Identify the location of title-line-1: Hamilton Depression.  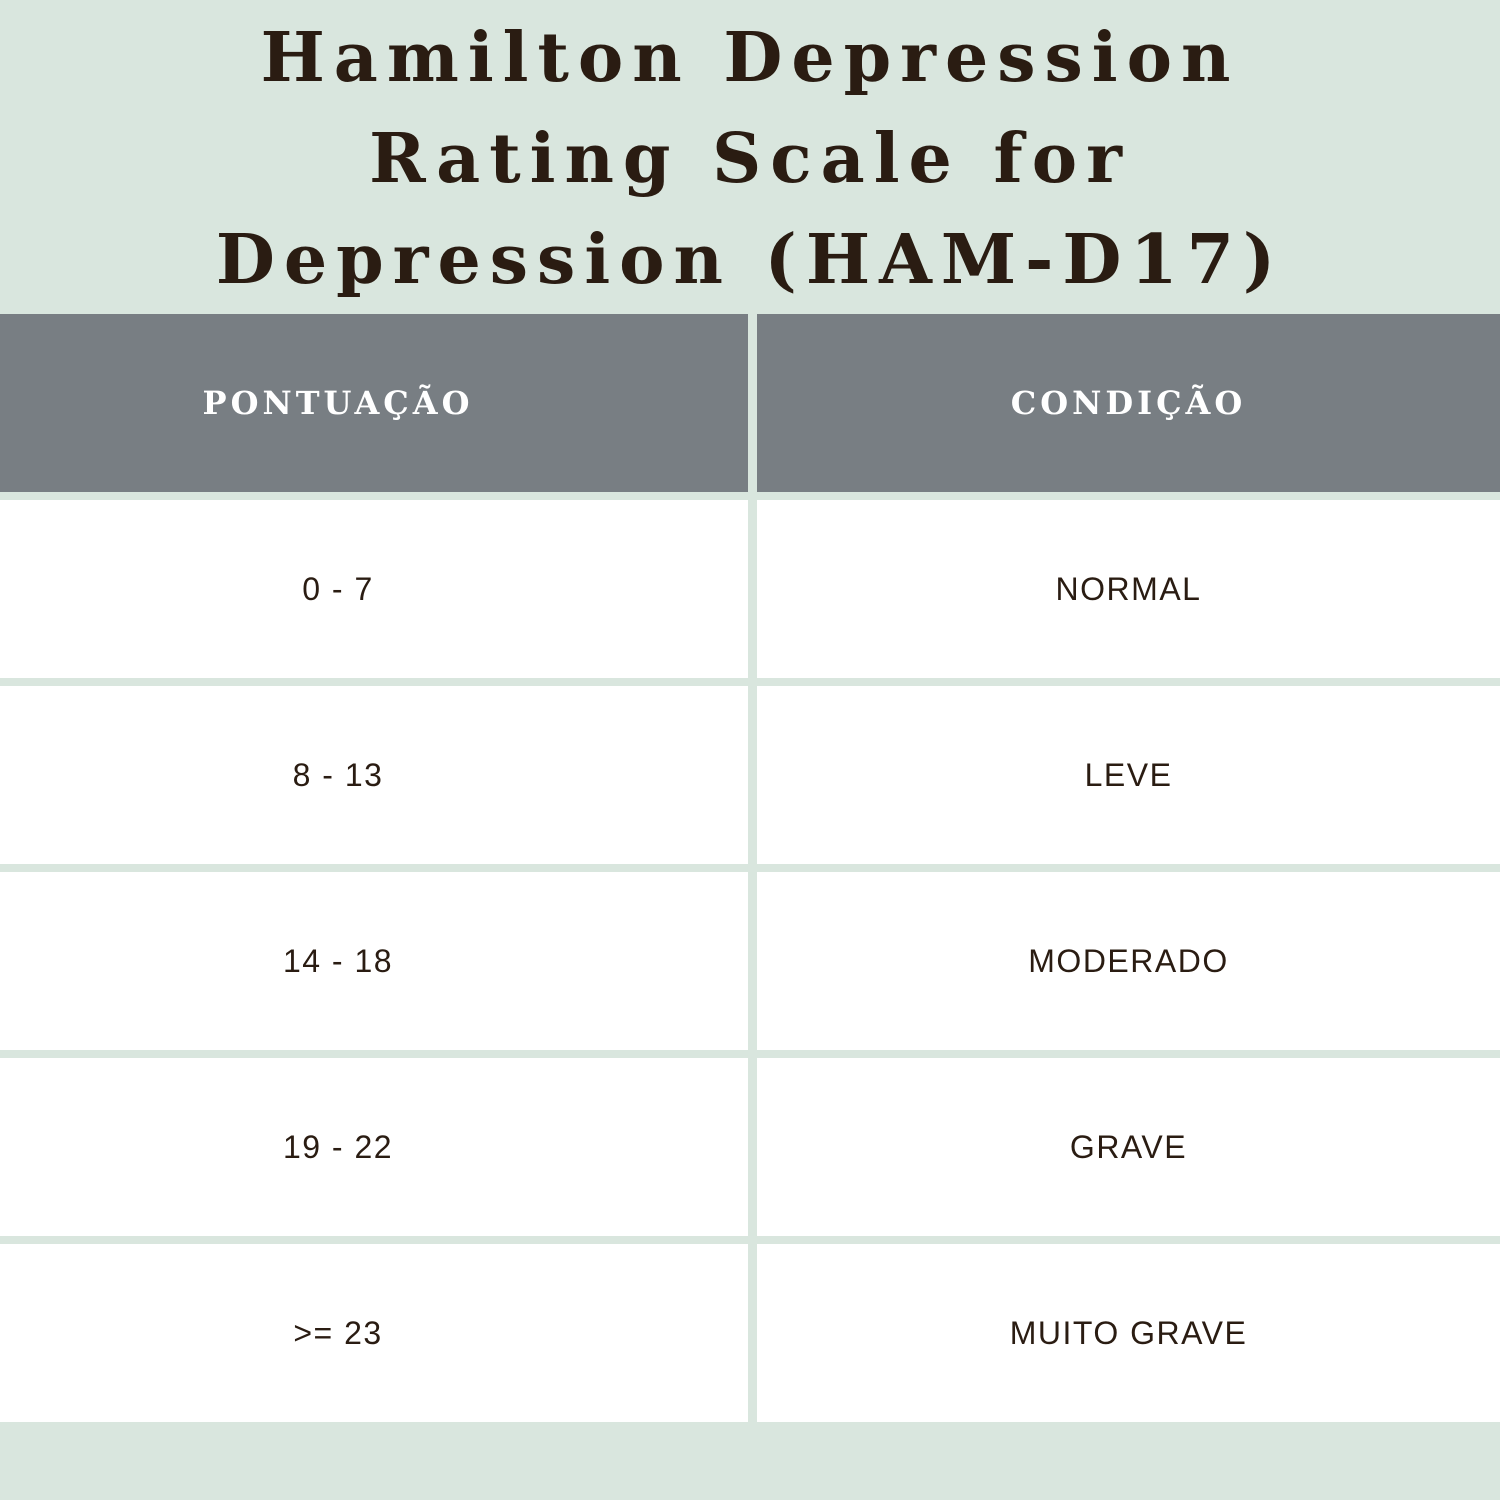
(750, 58).